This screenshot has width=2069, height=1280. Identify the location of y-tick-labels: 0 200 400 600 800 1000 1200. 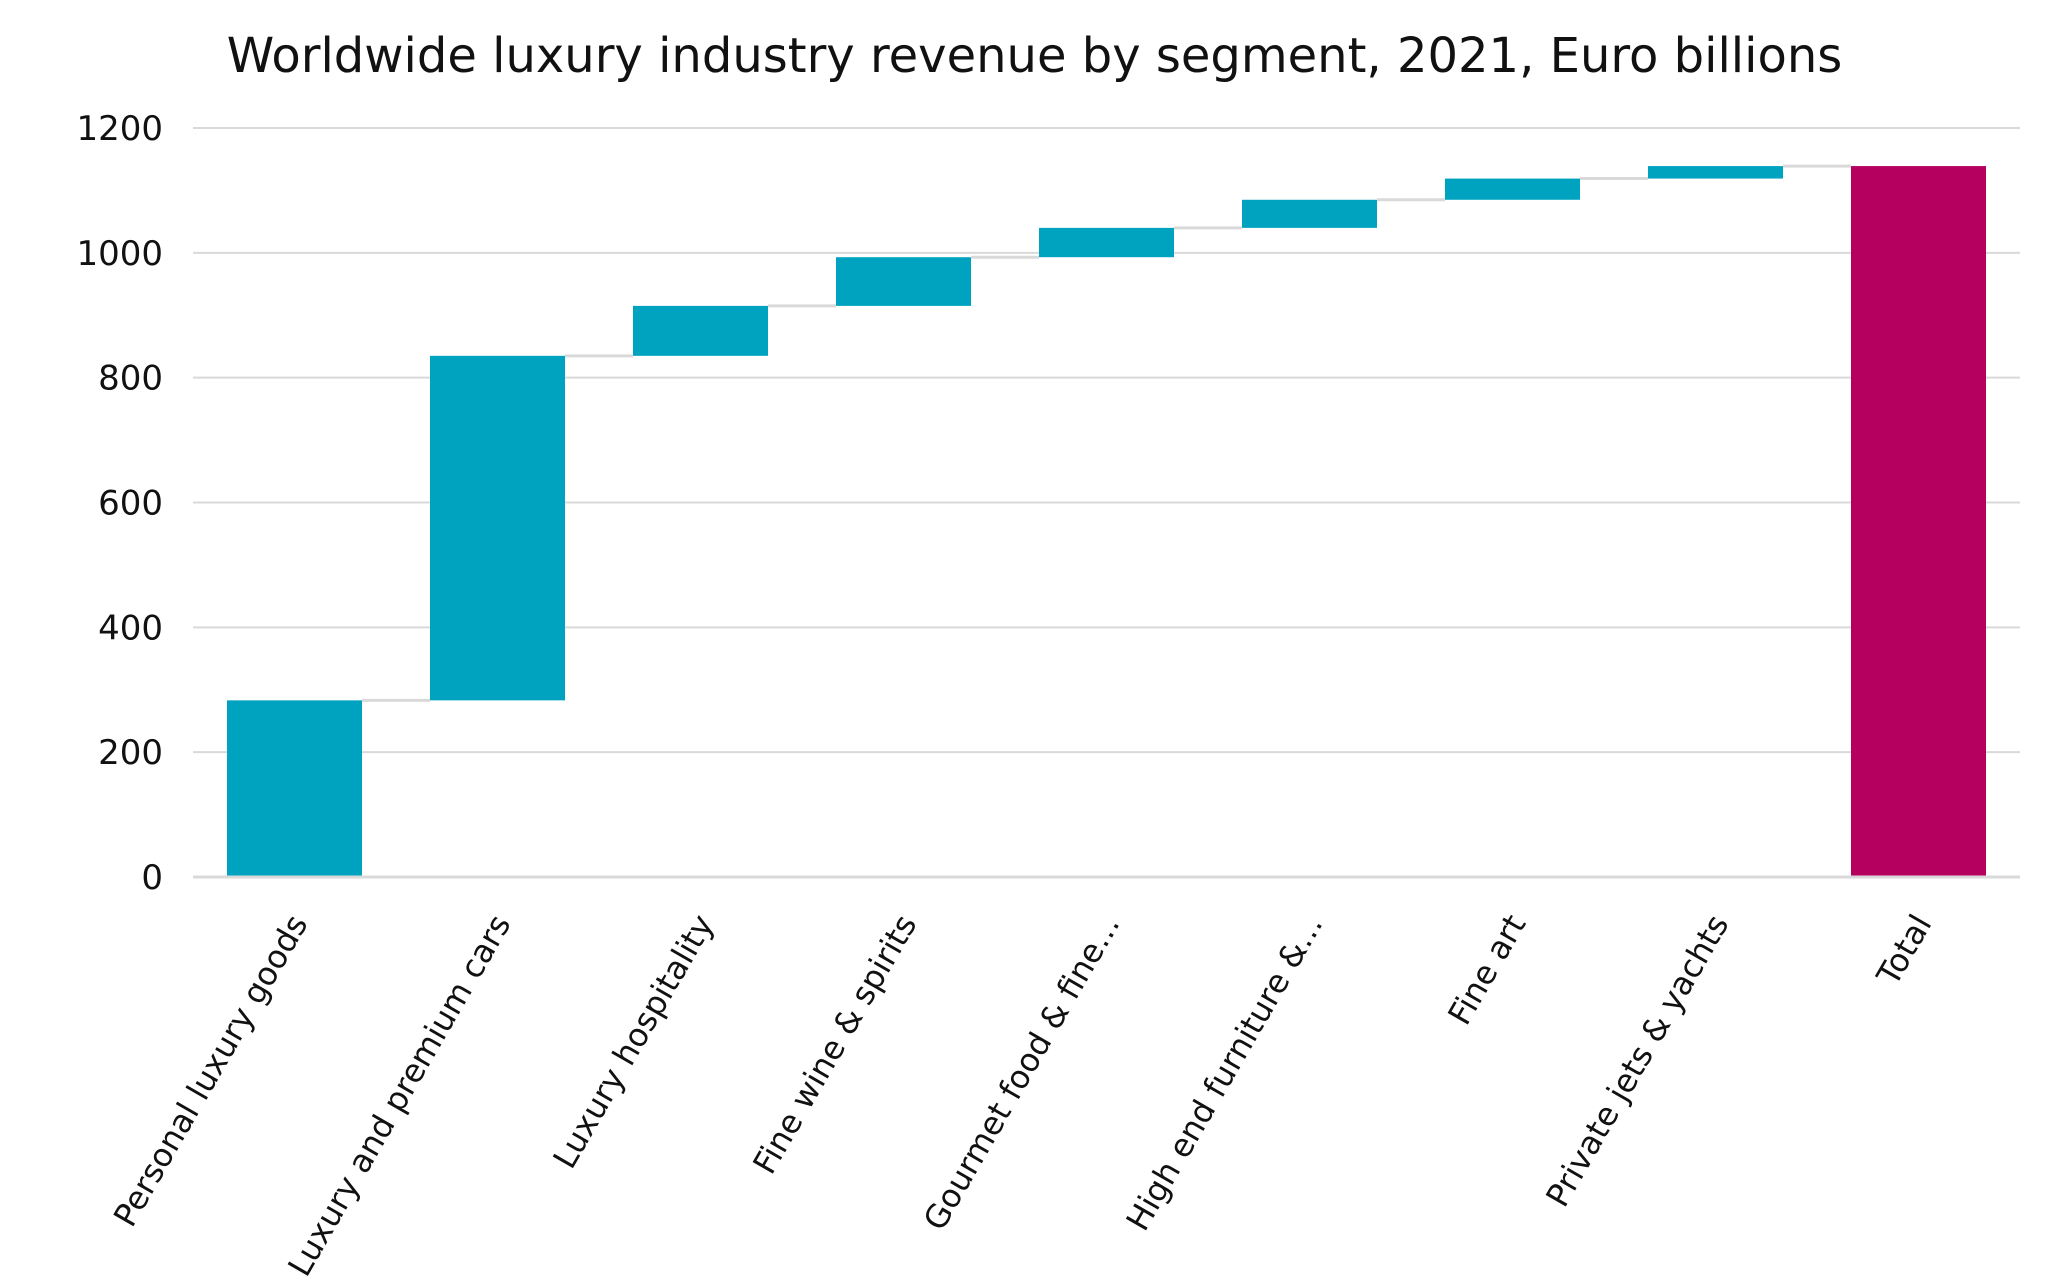
(119, 503).